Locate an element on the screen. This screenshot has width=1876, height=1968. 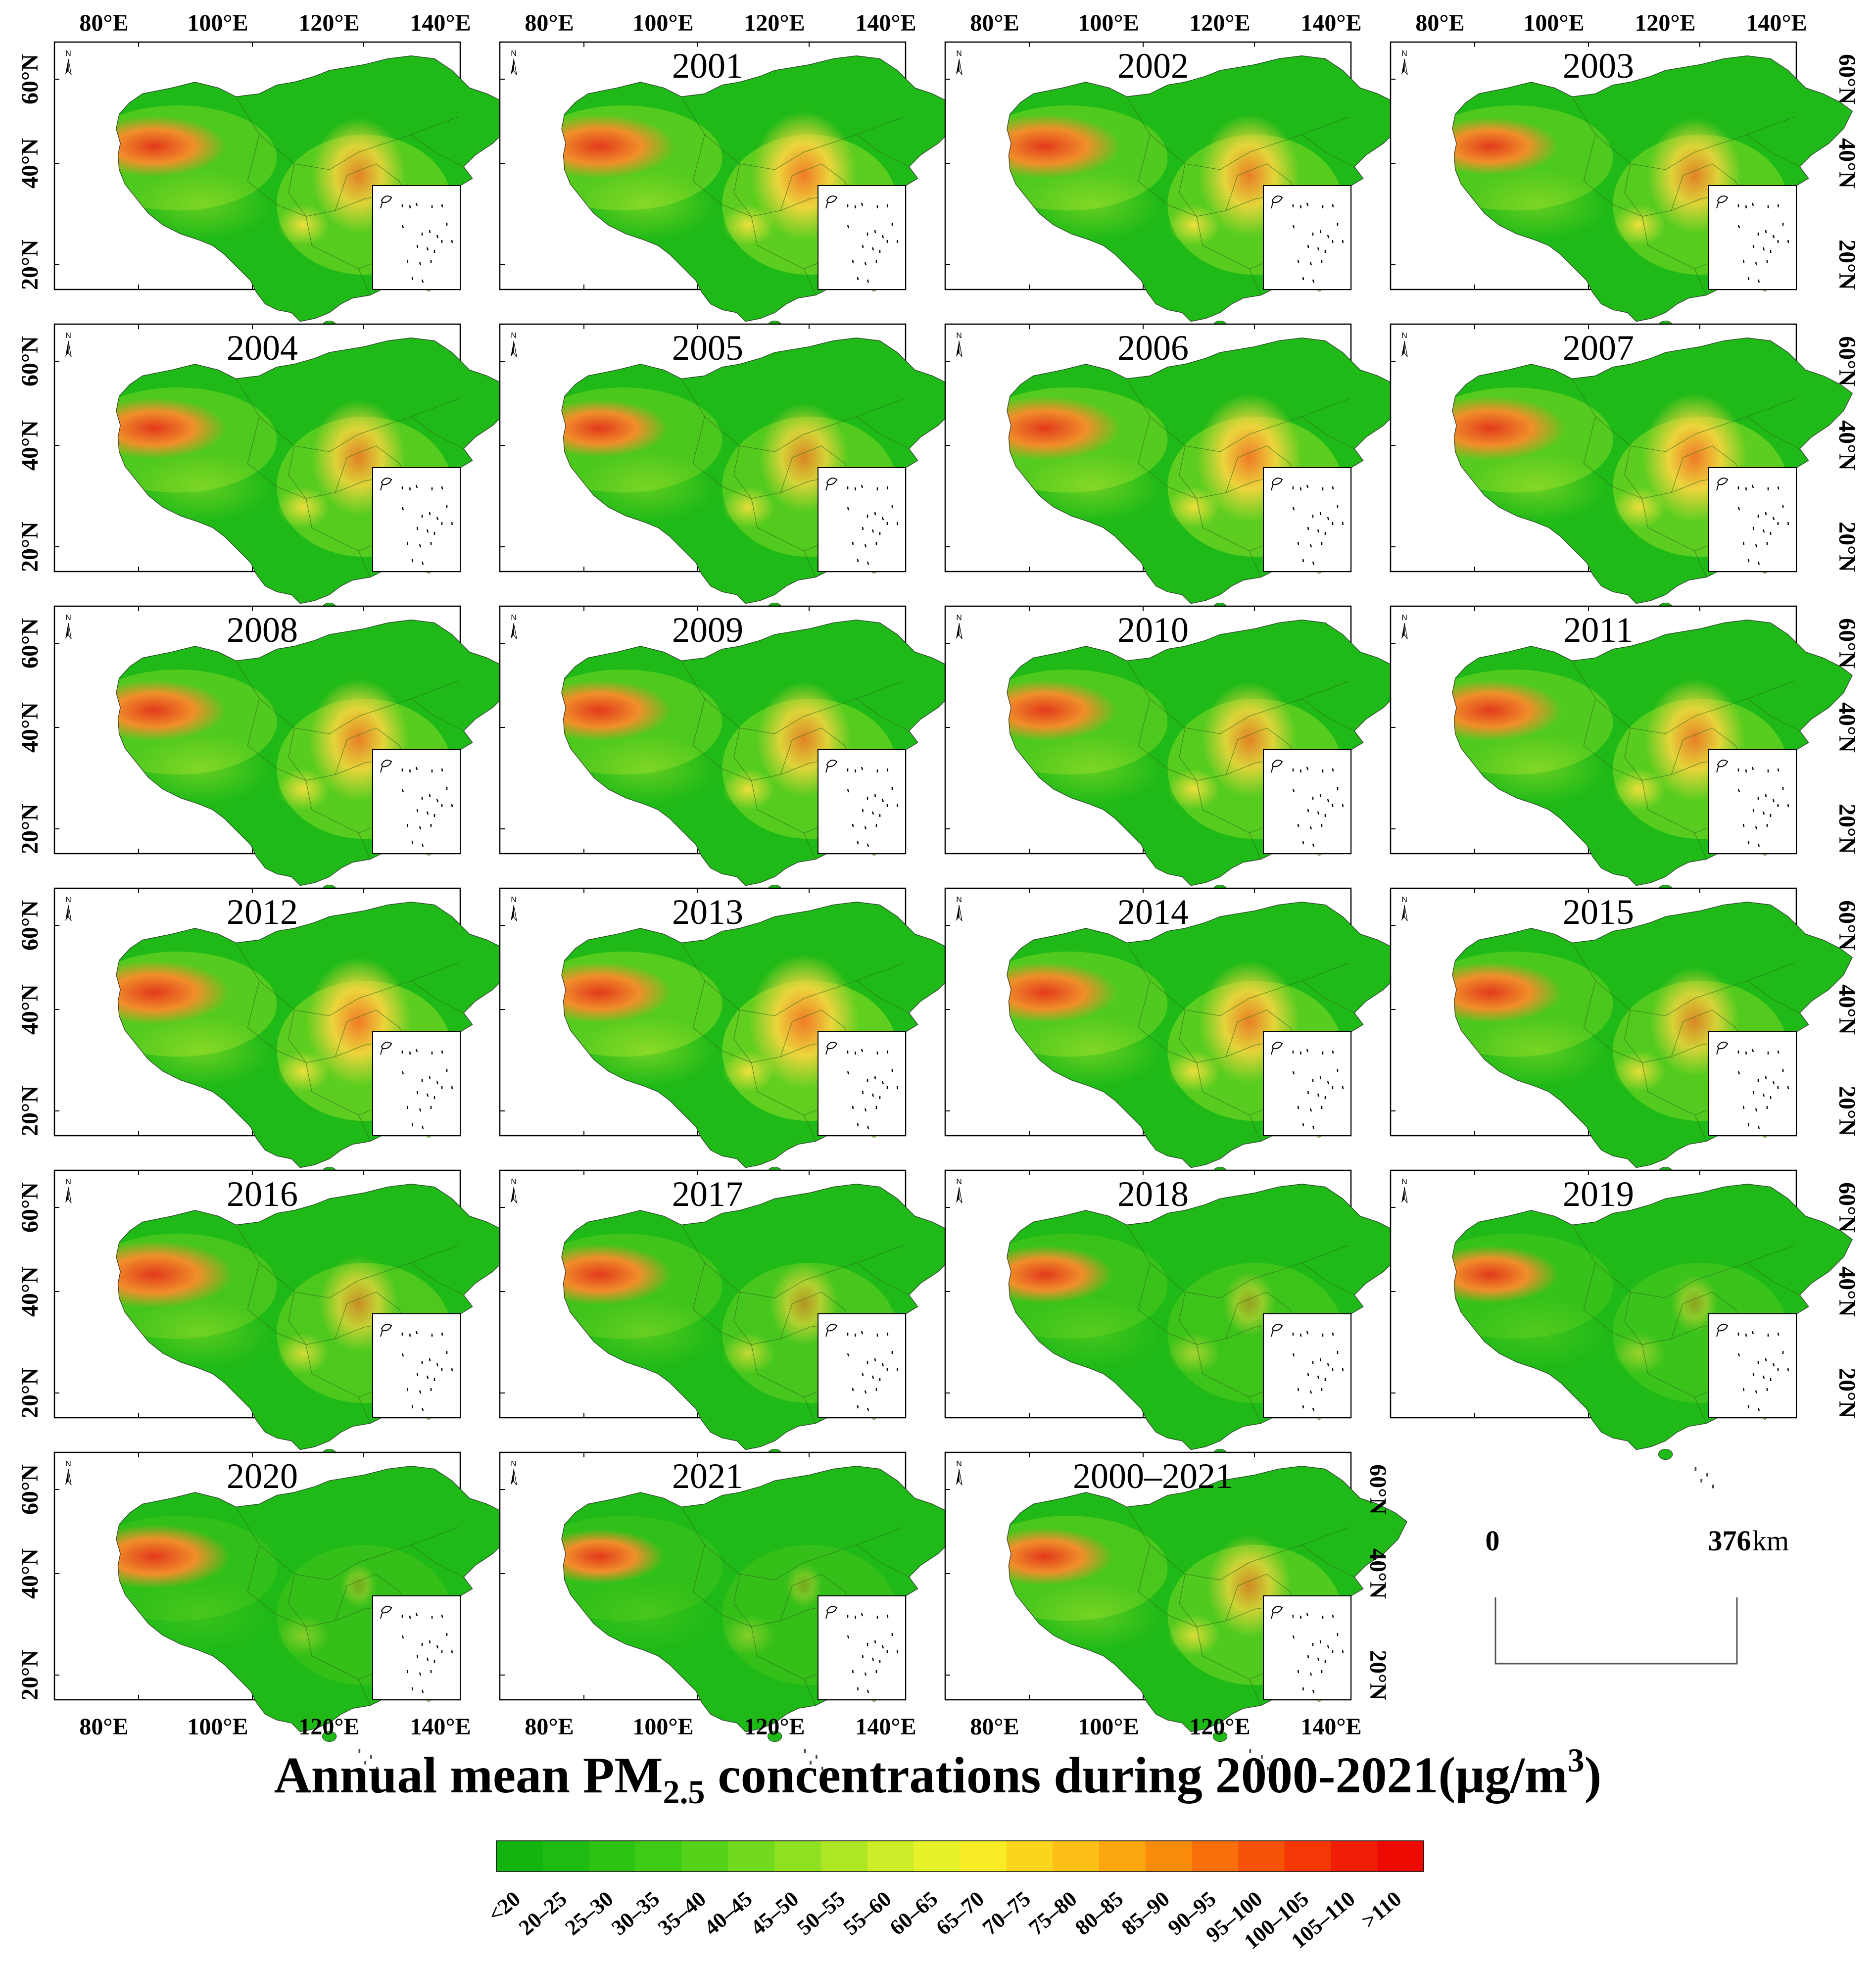
title-close: ) is located at coordinates (1593, 1776).